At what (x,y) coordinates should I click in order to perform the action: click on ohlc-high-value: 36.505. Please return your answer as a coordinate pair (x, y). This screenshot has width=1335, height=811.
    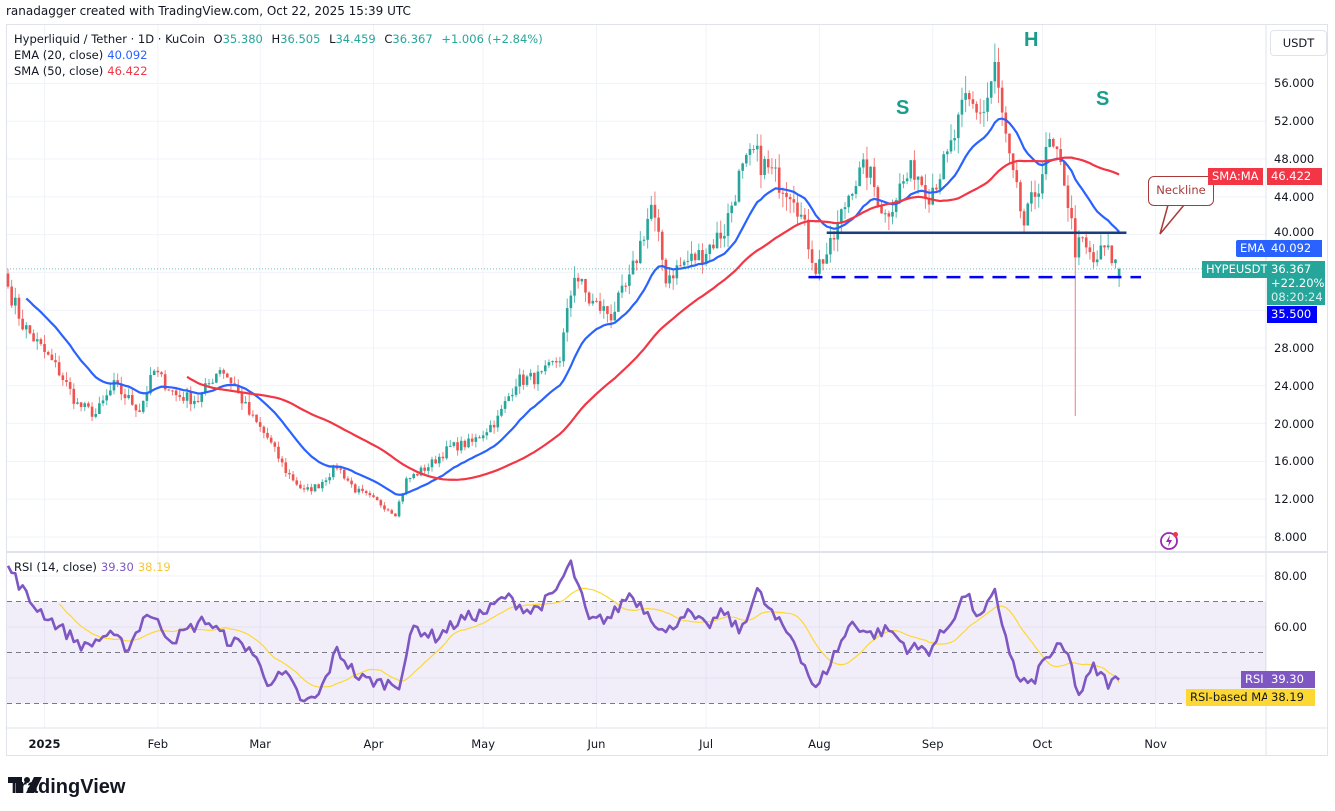
    Looking at the image, I should click on (300, 39).